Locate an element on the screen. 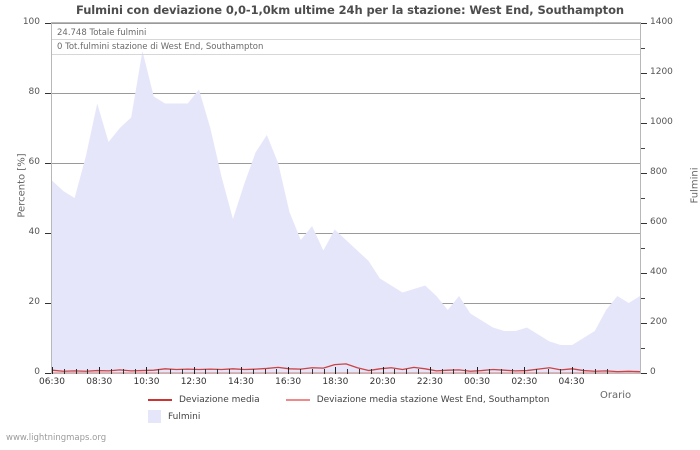 This screenshot has height=450, width=700. x-axis-tick-label: 12:30 is located at coordinates (193, 382).